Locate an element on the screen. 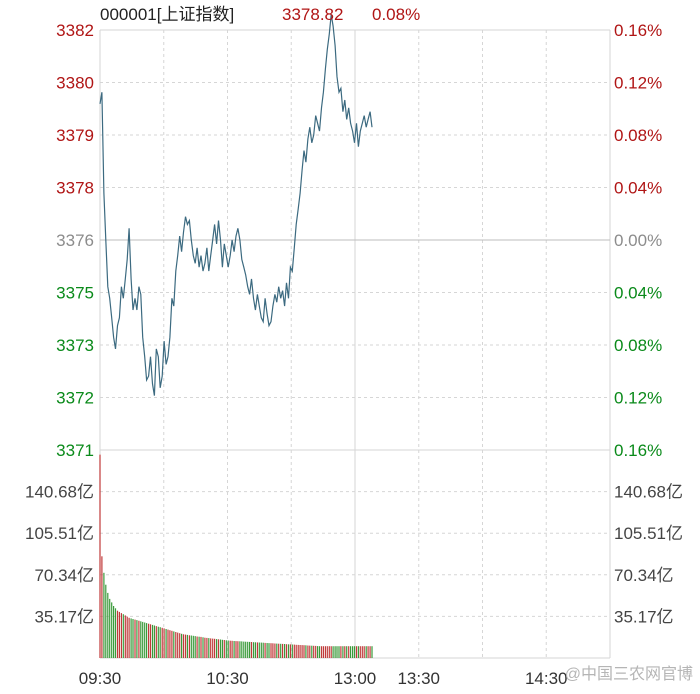  price-tick-left: 3382 is located at coordinates (75, 30).